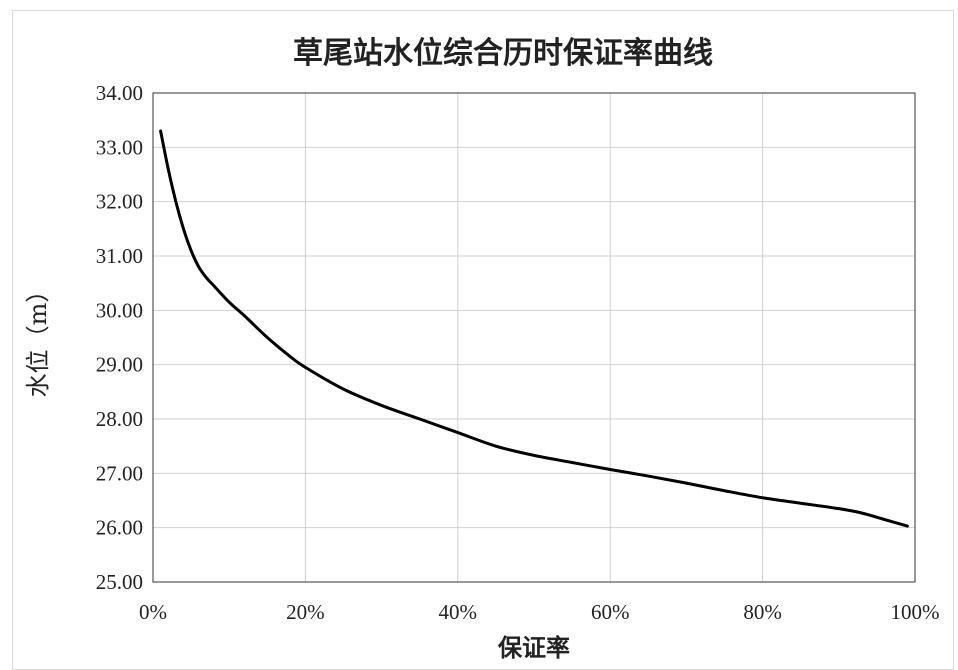  What do you see at coordinates (119, 310) in the screenshot?
I see `y-tick-label: 30.00` at bounding box center [119, 310].